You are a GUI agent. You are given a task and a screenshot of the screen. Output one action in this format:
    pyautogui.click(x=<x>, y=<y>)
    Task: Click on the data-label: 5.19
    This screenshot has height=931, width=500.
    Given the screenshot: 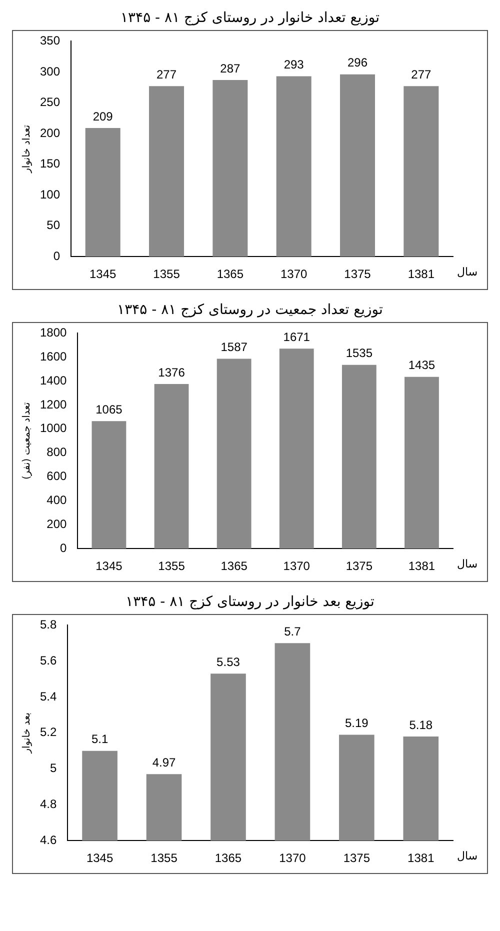 What is the action you would take?
    pyautogui.click(x=356, y=723)
    